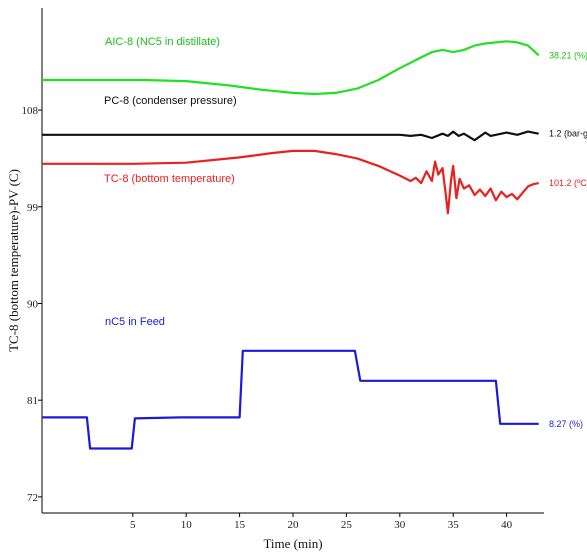 The width and height of the screenshot is (587, 553). Describe the element at coordinates (568, 183) in the screenshot. I see `series-end-label-tc-8-bottom-temperature: 101.2 (ºC)` at that location.